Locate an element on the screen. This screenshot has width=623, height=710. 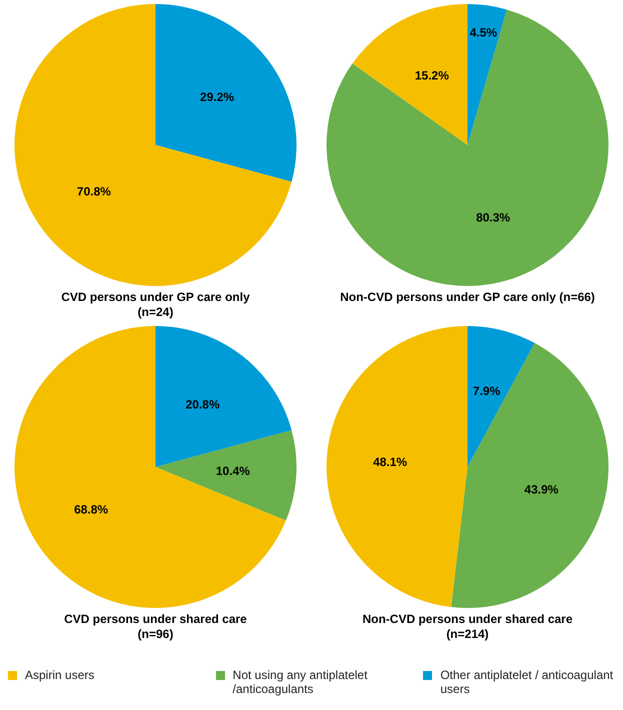
legend-label: Not using any antiplatelet /anticoagulants is located at coordinates (300, 682).